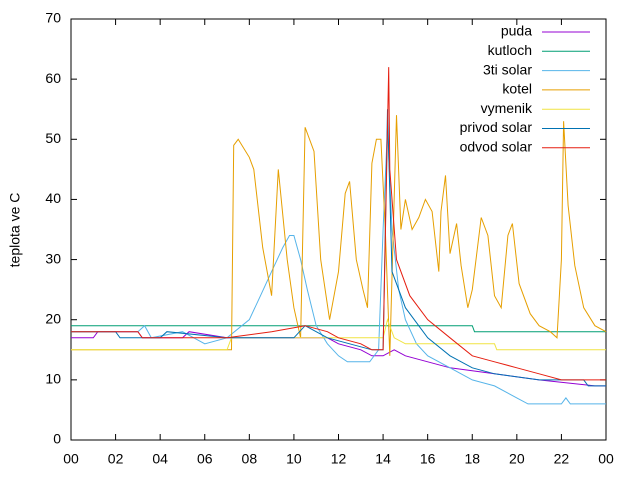  Describe the element at coordinates (510, 50) in the screenshot. I see `legend-label: kutloch` at that location.